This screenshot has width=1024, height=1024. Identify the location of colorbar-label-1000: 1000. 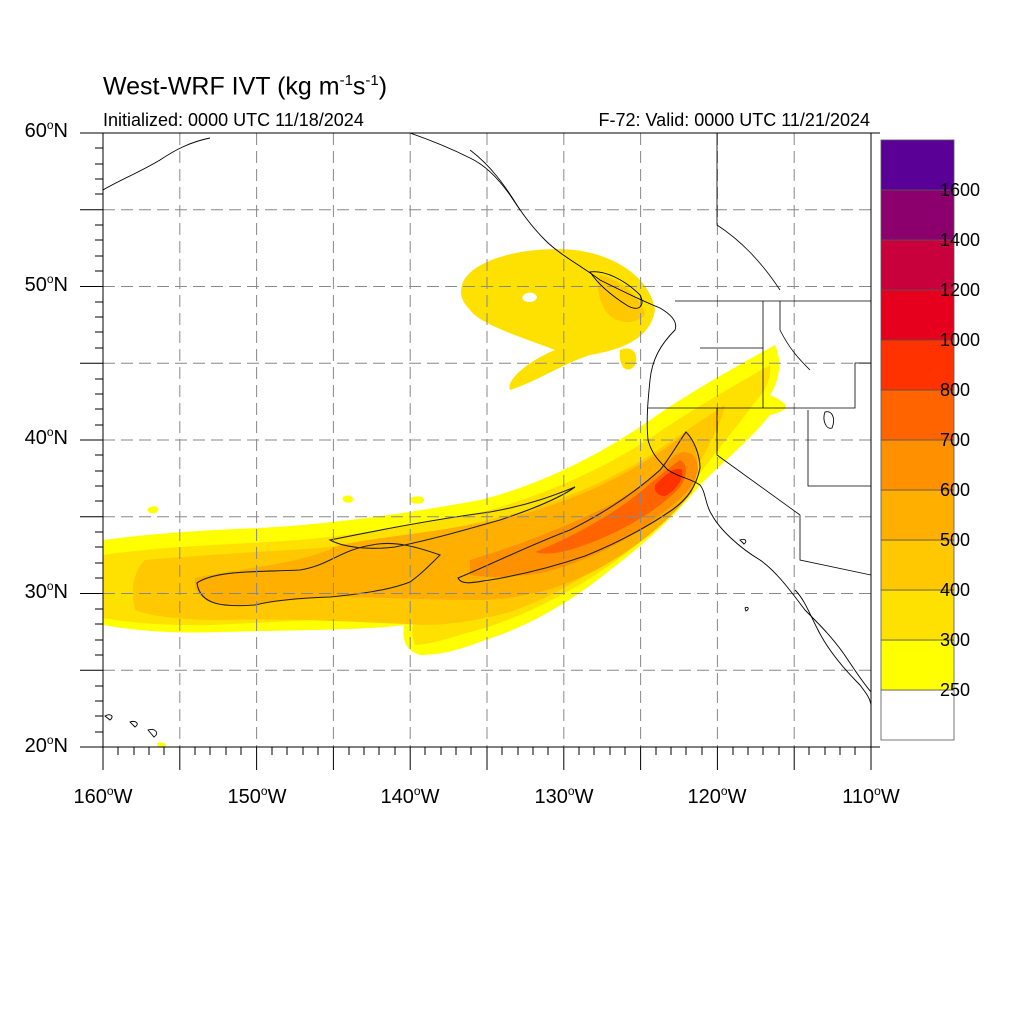
(960, 340).